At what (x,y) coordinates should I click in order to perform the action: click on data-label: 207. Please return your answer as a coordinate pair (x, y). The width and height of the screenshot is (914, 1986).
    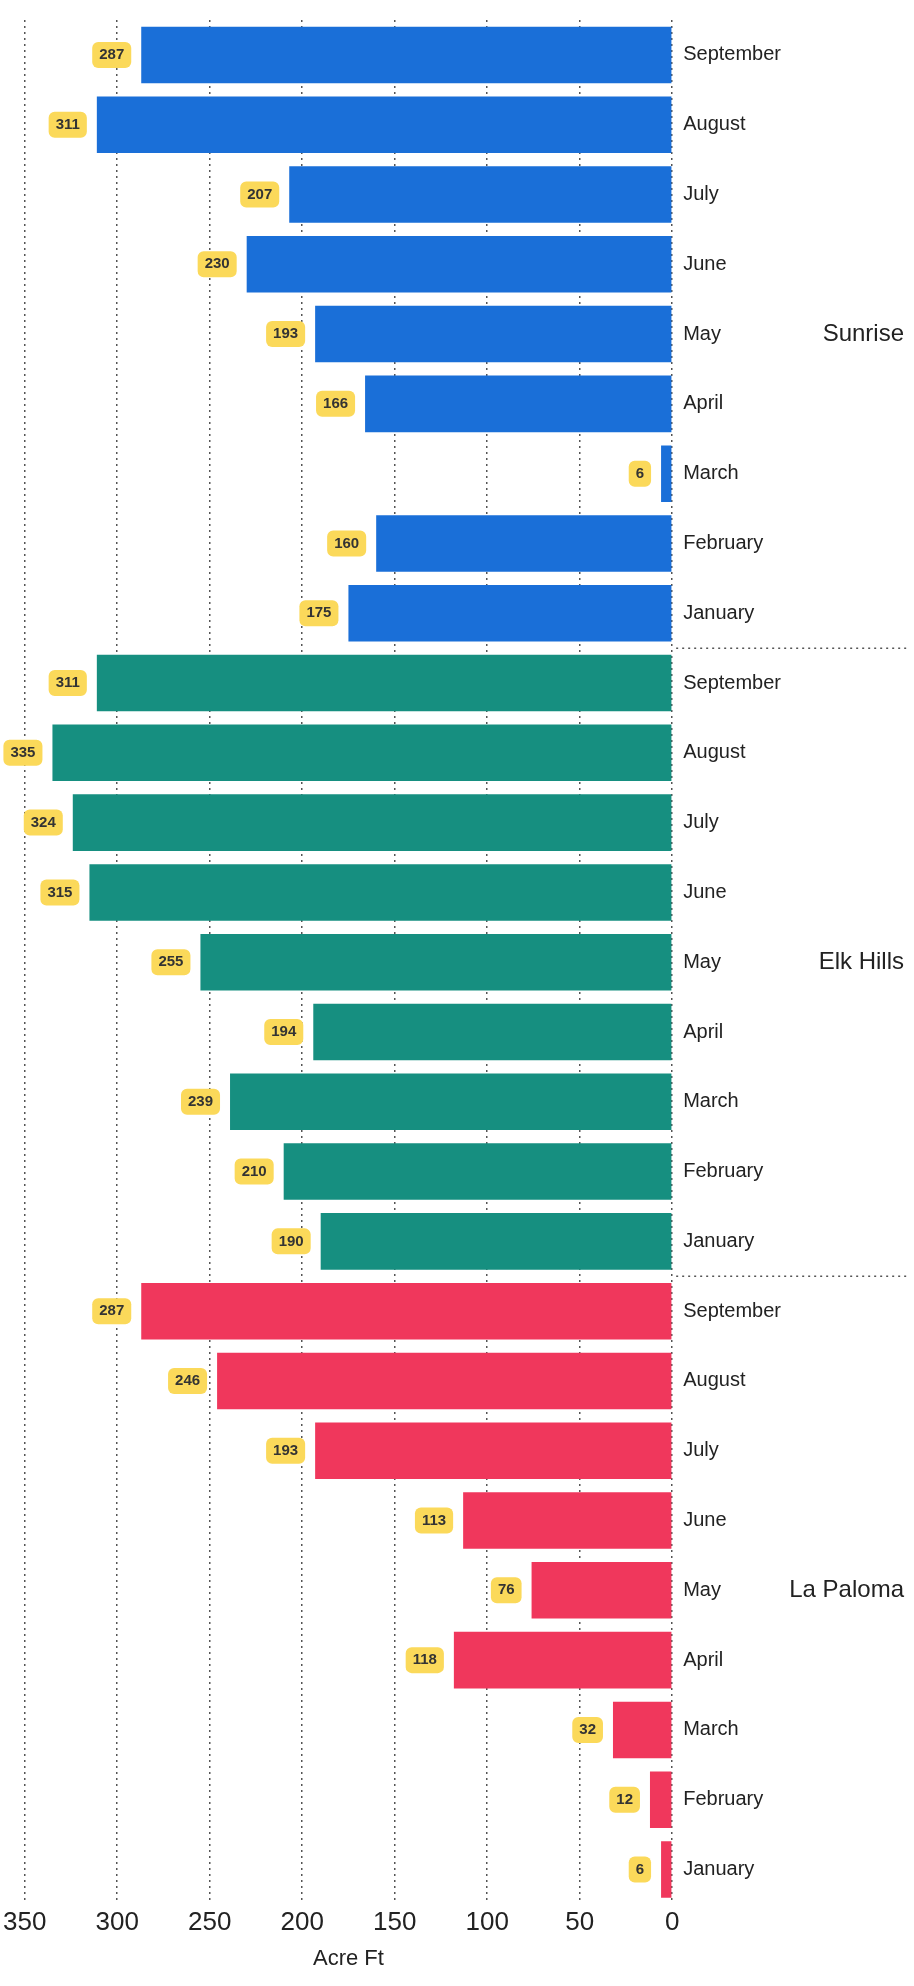
    Looking at the image, I should click on (260, 193).